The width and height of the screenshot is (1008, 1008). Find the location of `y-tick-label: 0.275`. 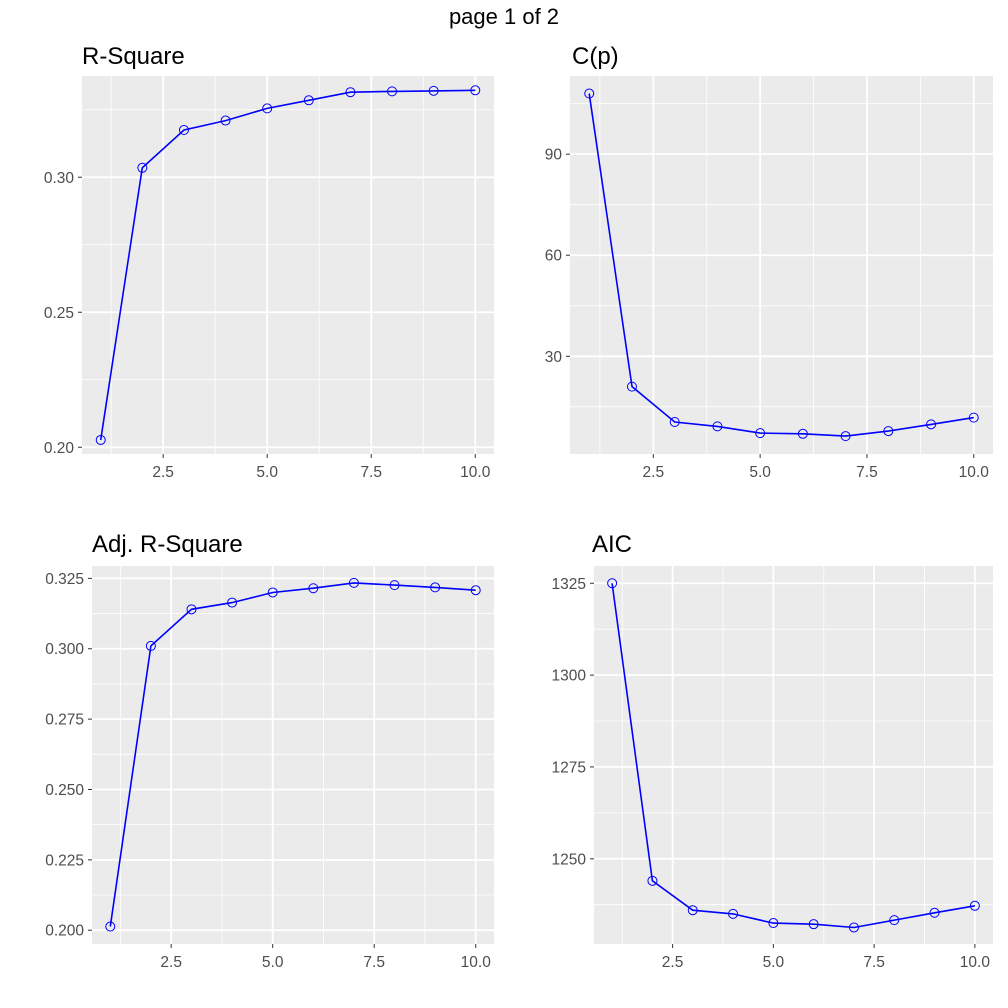

y-tick-label: 0.275 is located at coordinates (64, 720).